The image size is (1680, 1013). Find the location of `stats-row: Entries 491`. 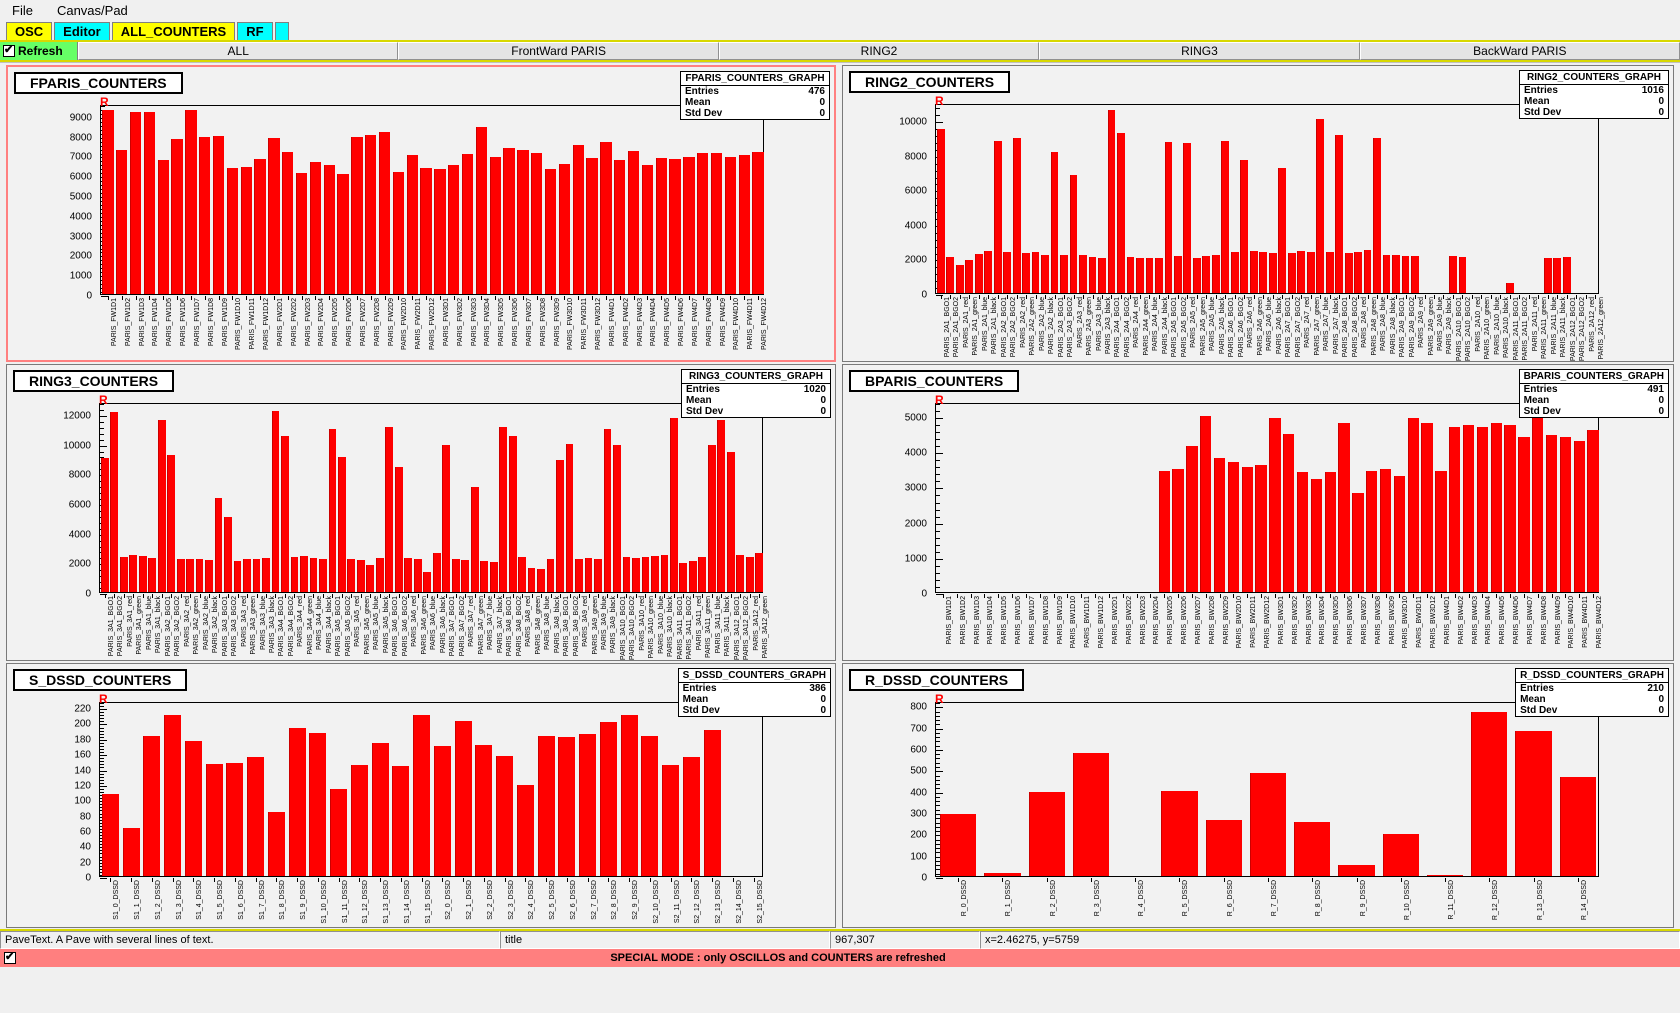

stats-row: Entries 491 is located at coordinates (1594, 389).